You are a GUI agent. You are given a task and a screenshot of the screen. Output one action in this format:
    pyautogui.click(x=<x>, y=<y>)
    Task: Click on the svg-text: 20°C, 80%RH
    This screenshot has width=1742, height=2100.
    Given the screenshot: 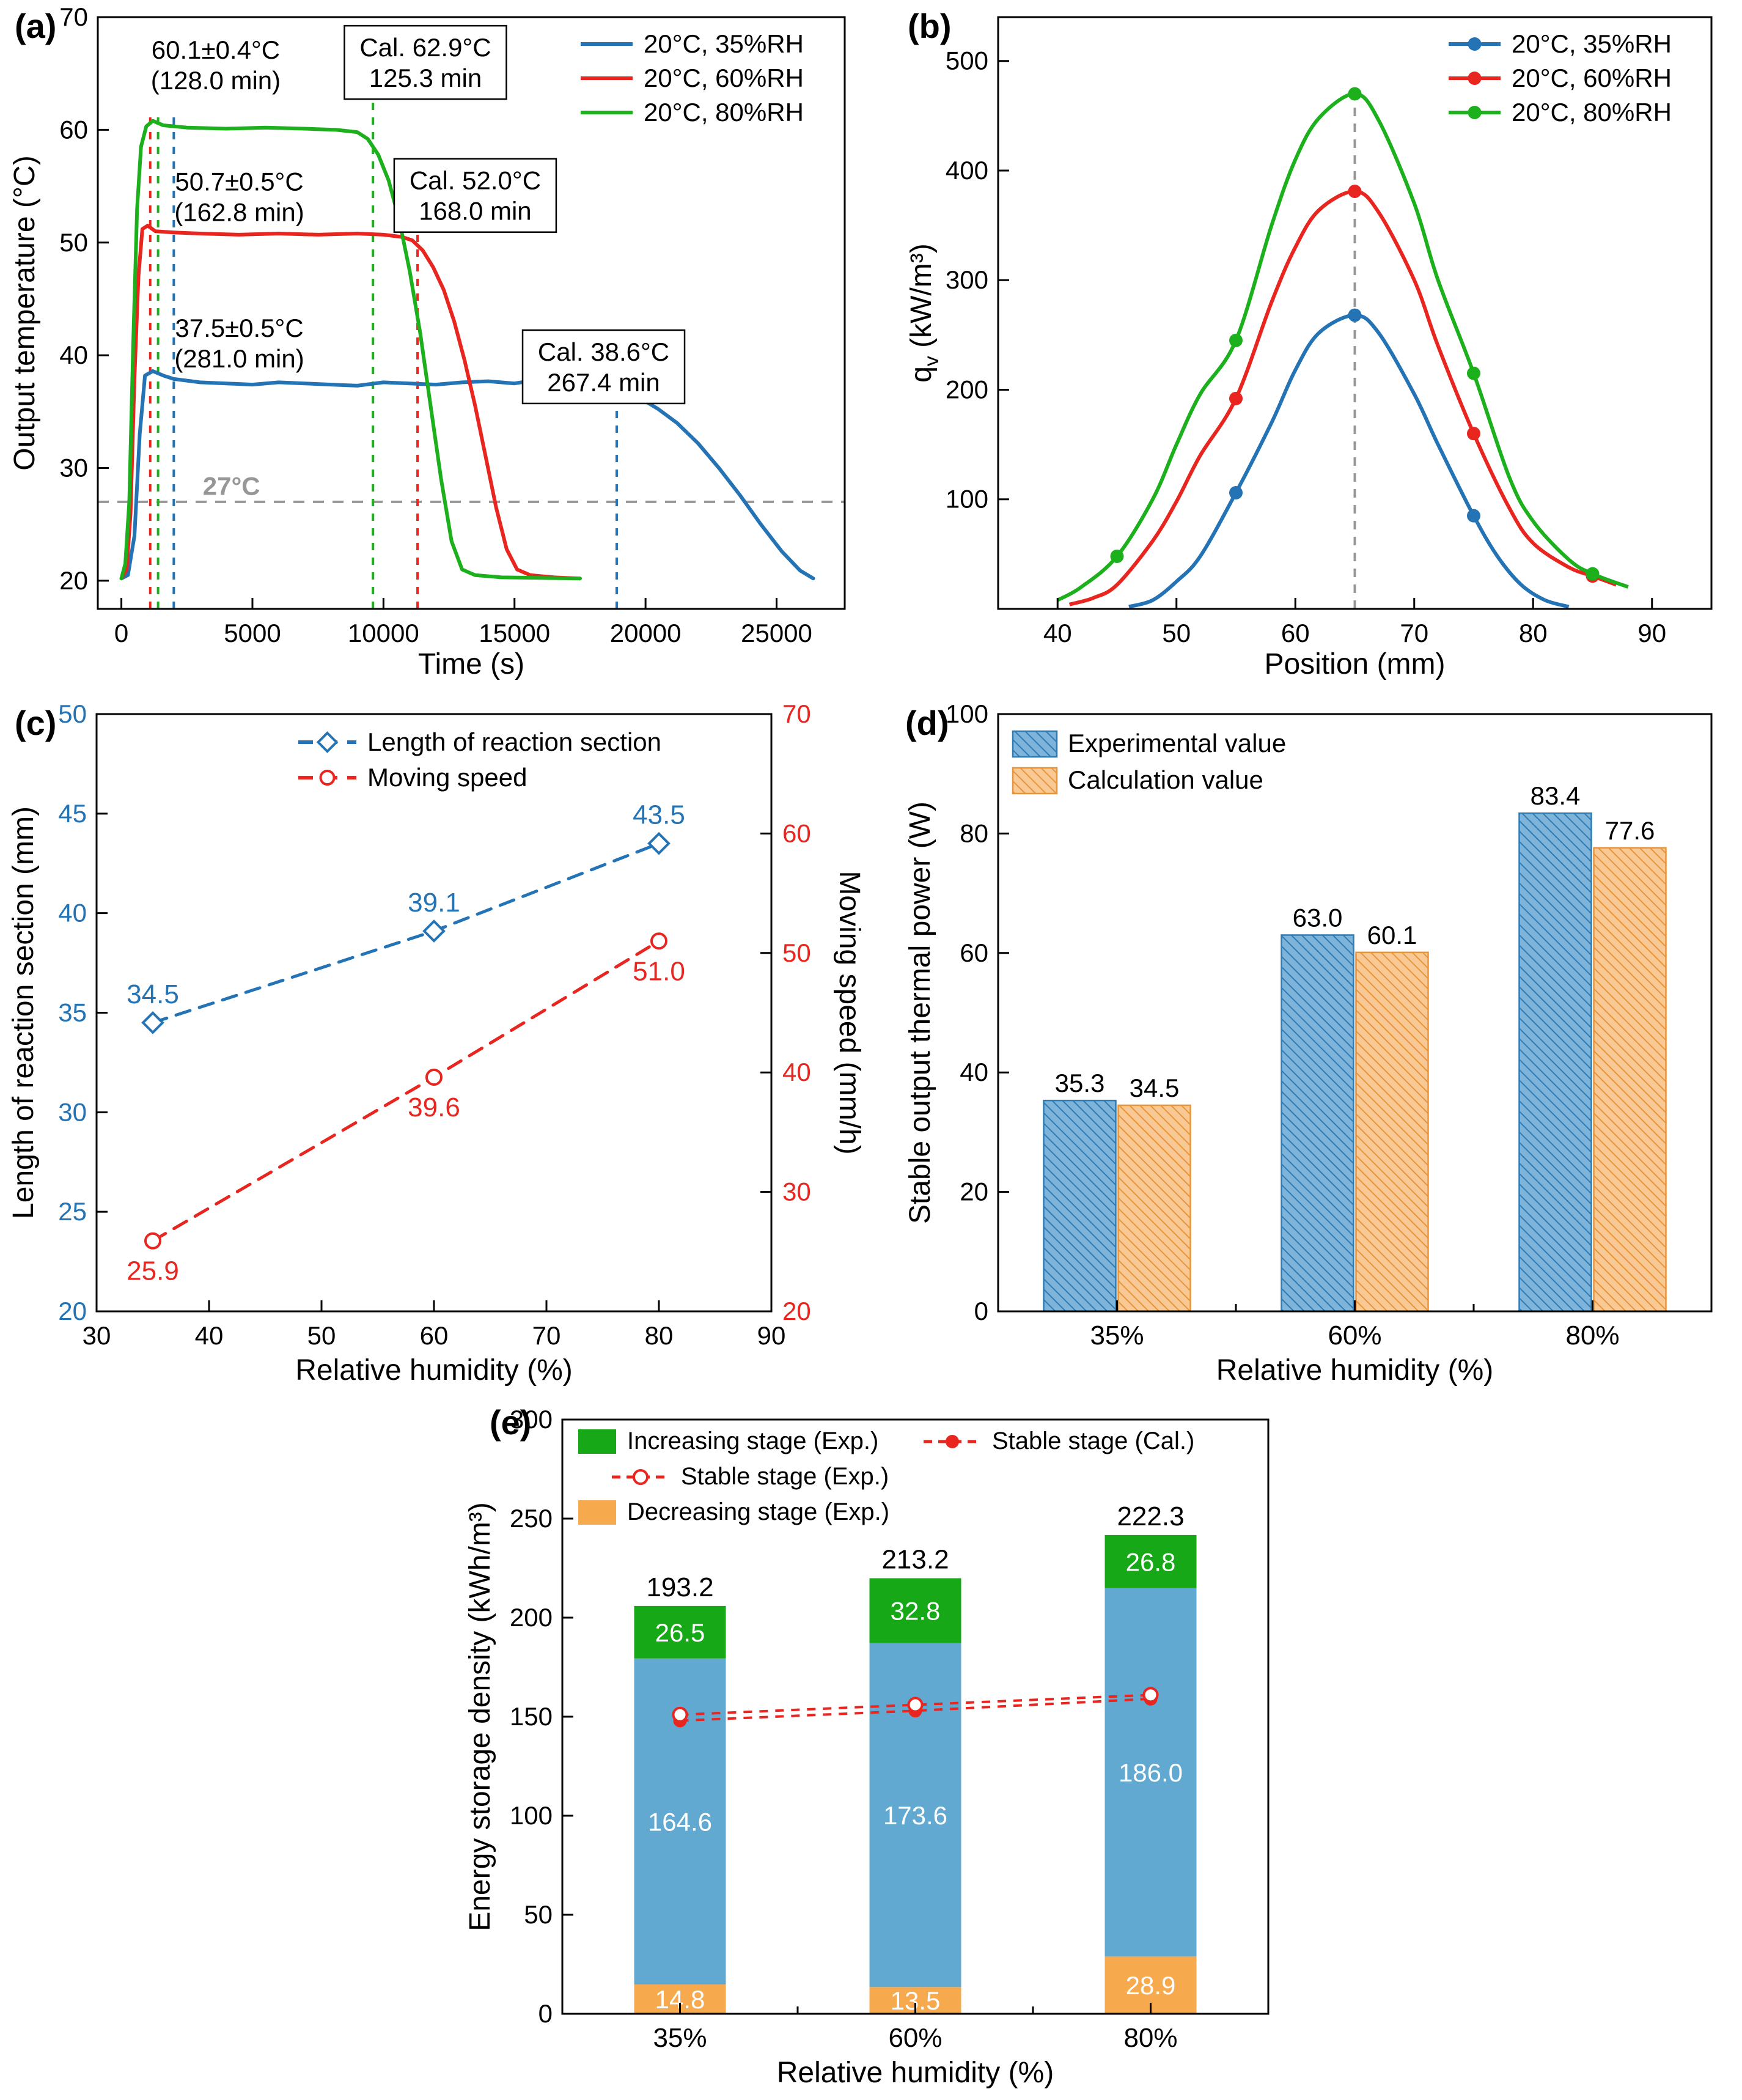 What is the action you would take?
    pyautogui.click(x=724, y=112)
    